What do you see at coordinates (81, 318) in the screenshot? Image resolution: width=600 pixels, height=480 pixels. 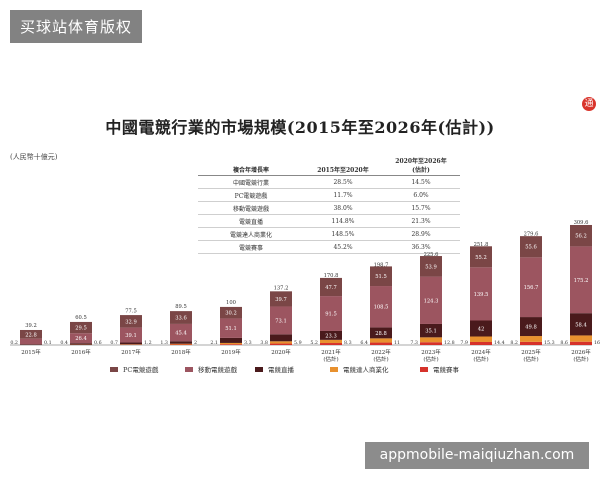 I see `total-label: 60.5` at bounding box center [81, 318].